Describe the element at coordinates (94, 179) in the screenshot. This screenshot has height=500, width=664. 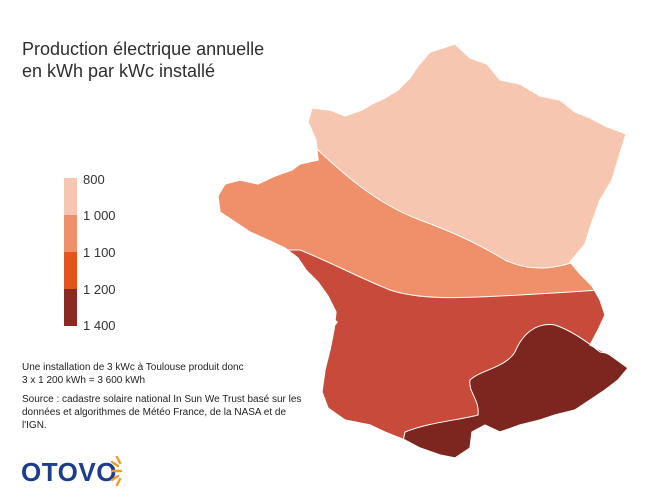
I see `legend-tick-800: 800` at that location.